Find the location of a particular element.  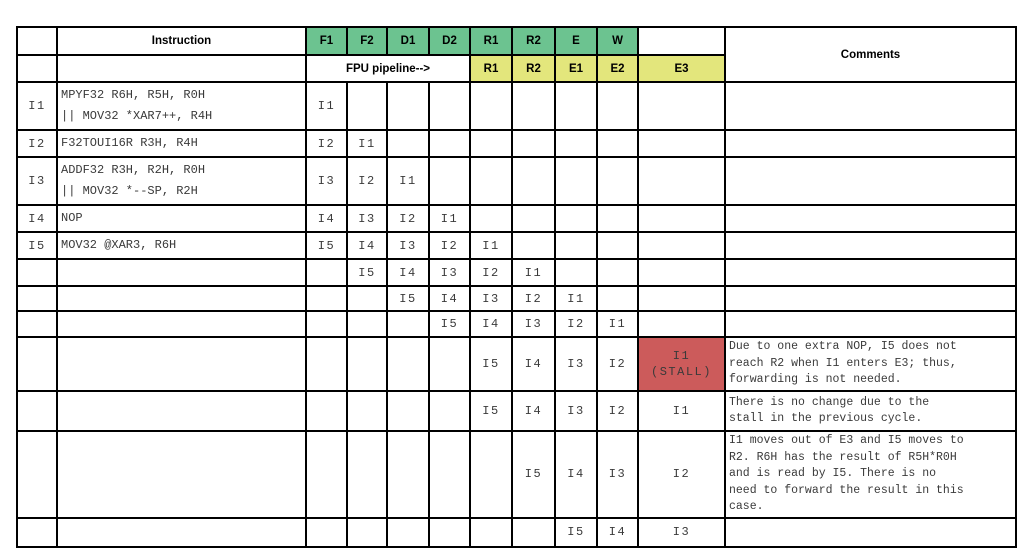

comments-column-header: Comments is located at coordinates (870, 54).